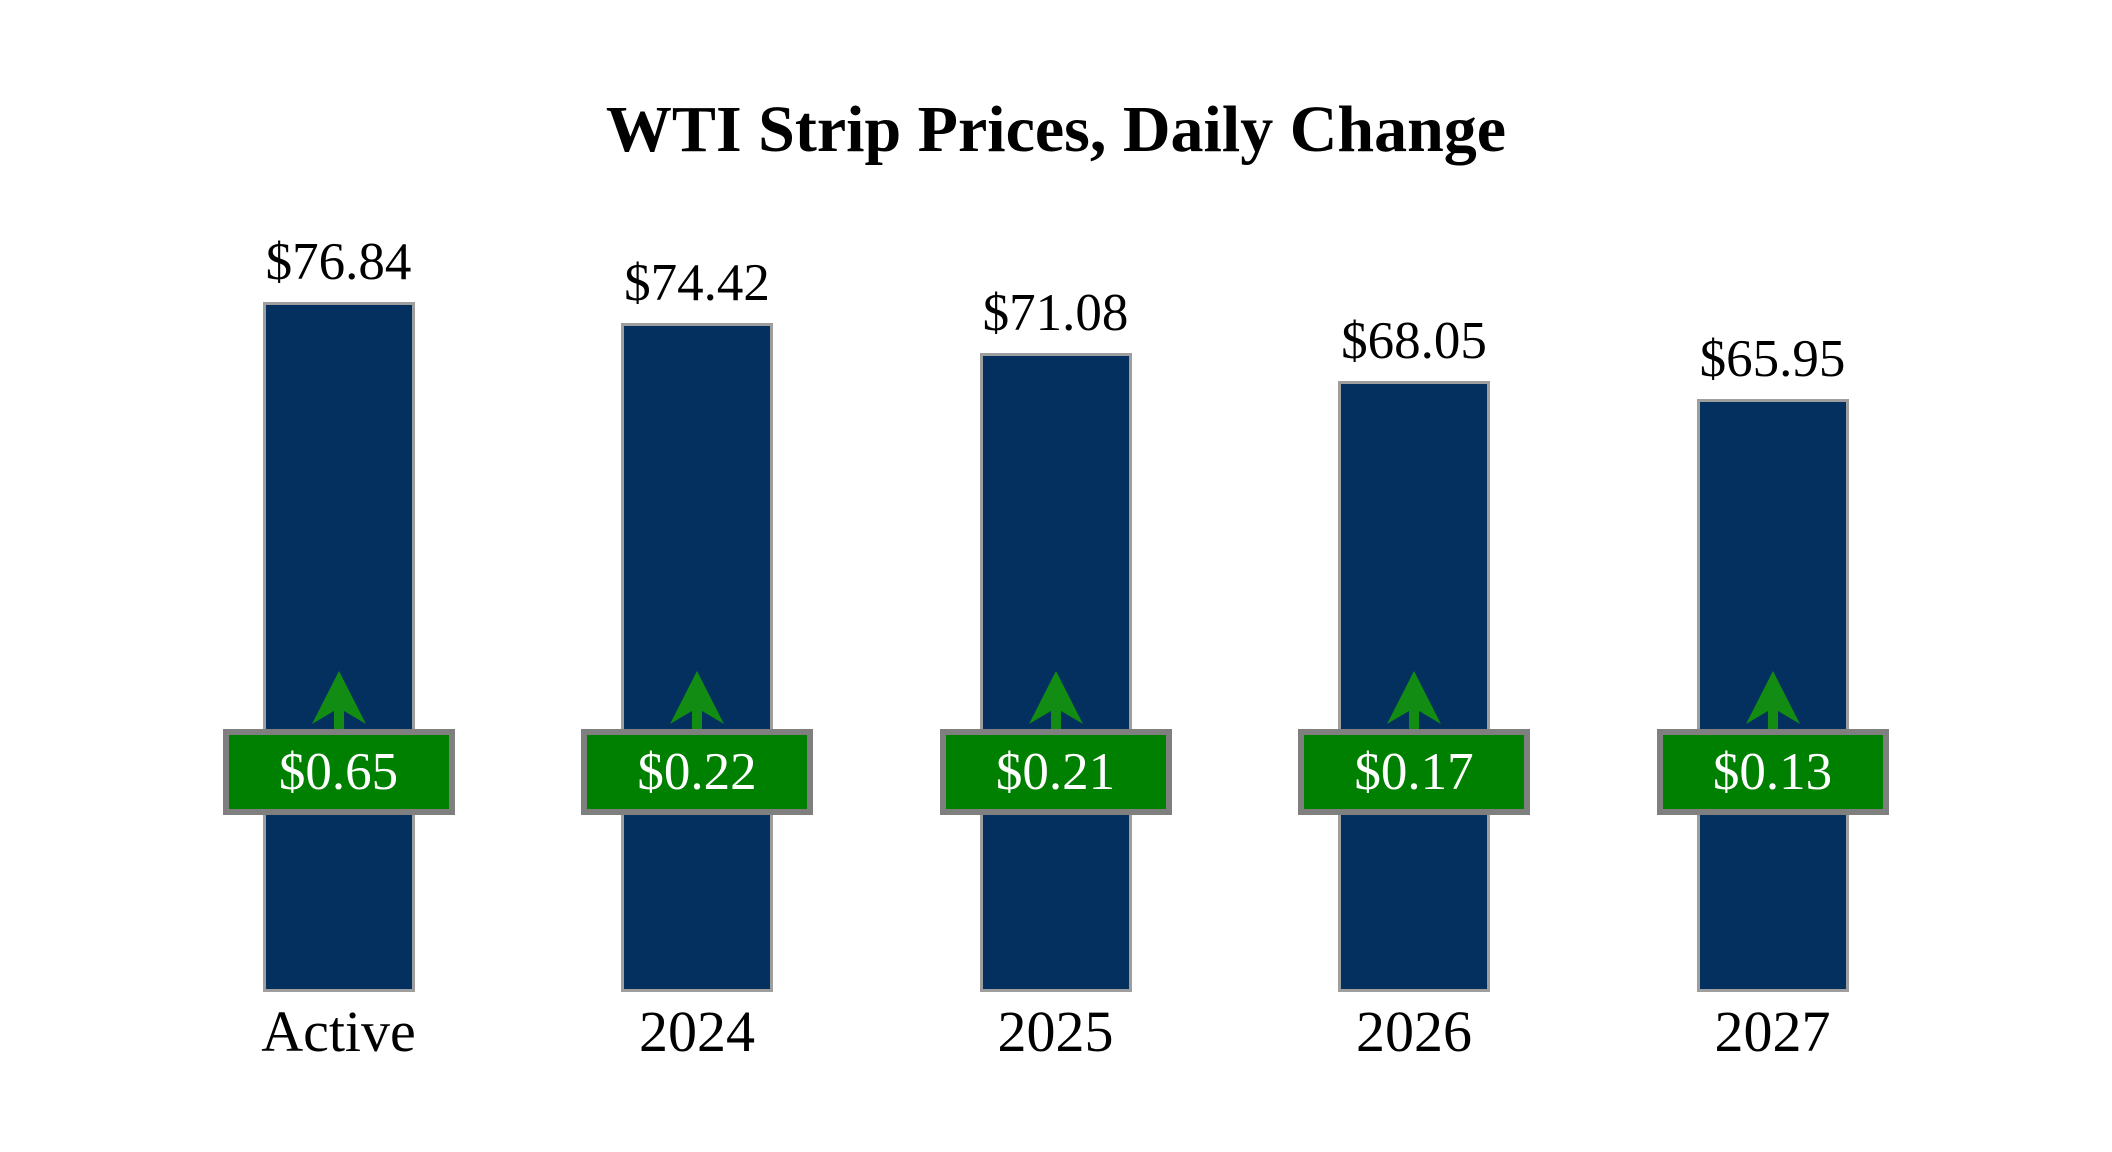  Describe the element at coordinates (1056, 576) in the screenshot. I see `bar-group-2025: $71.08 $0.21 2025` at that location.